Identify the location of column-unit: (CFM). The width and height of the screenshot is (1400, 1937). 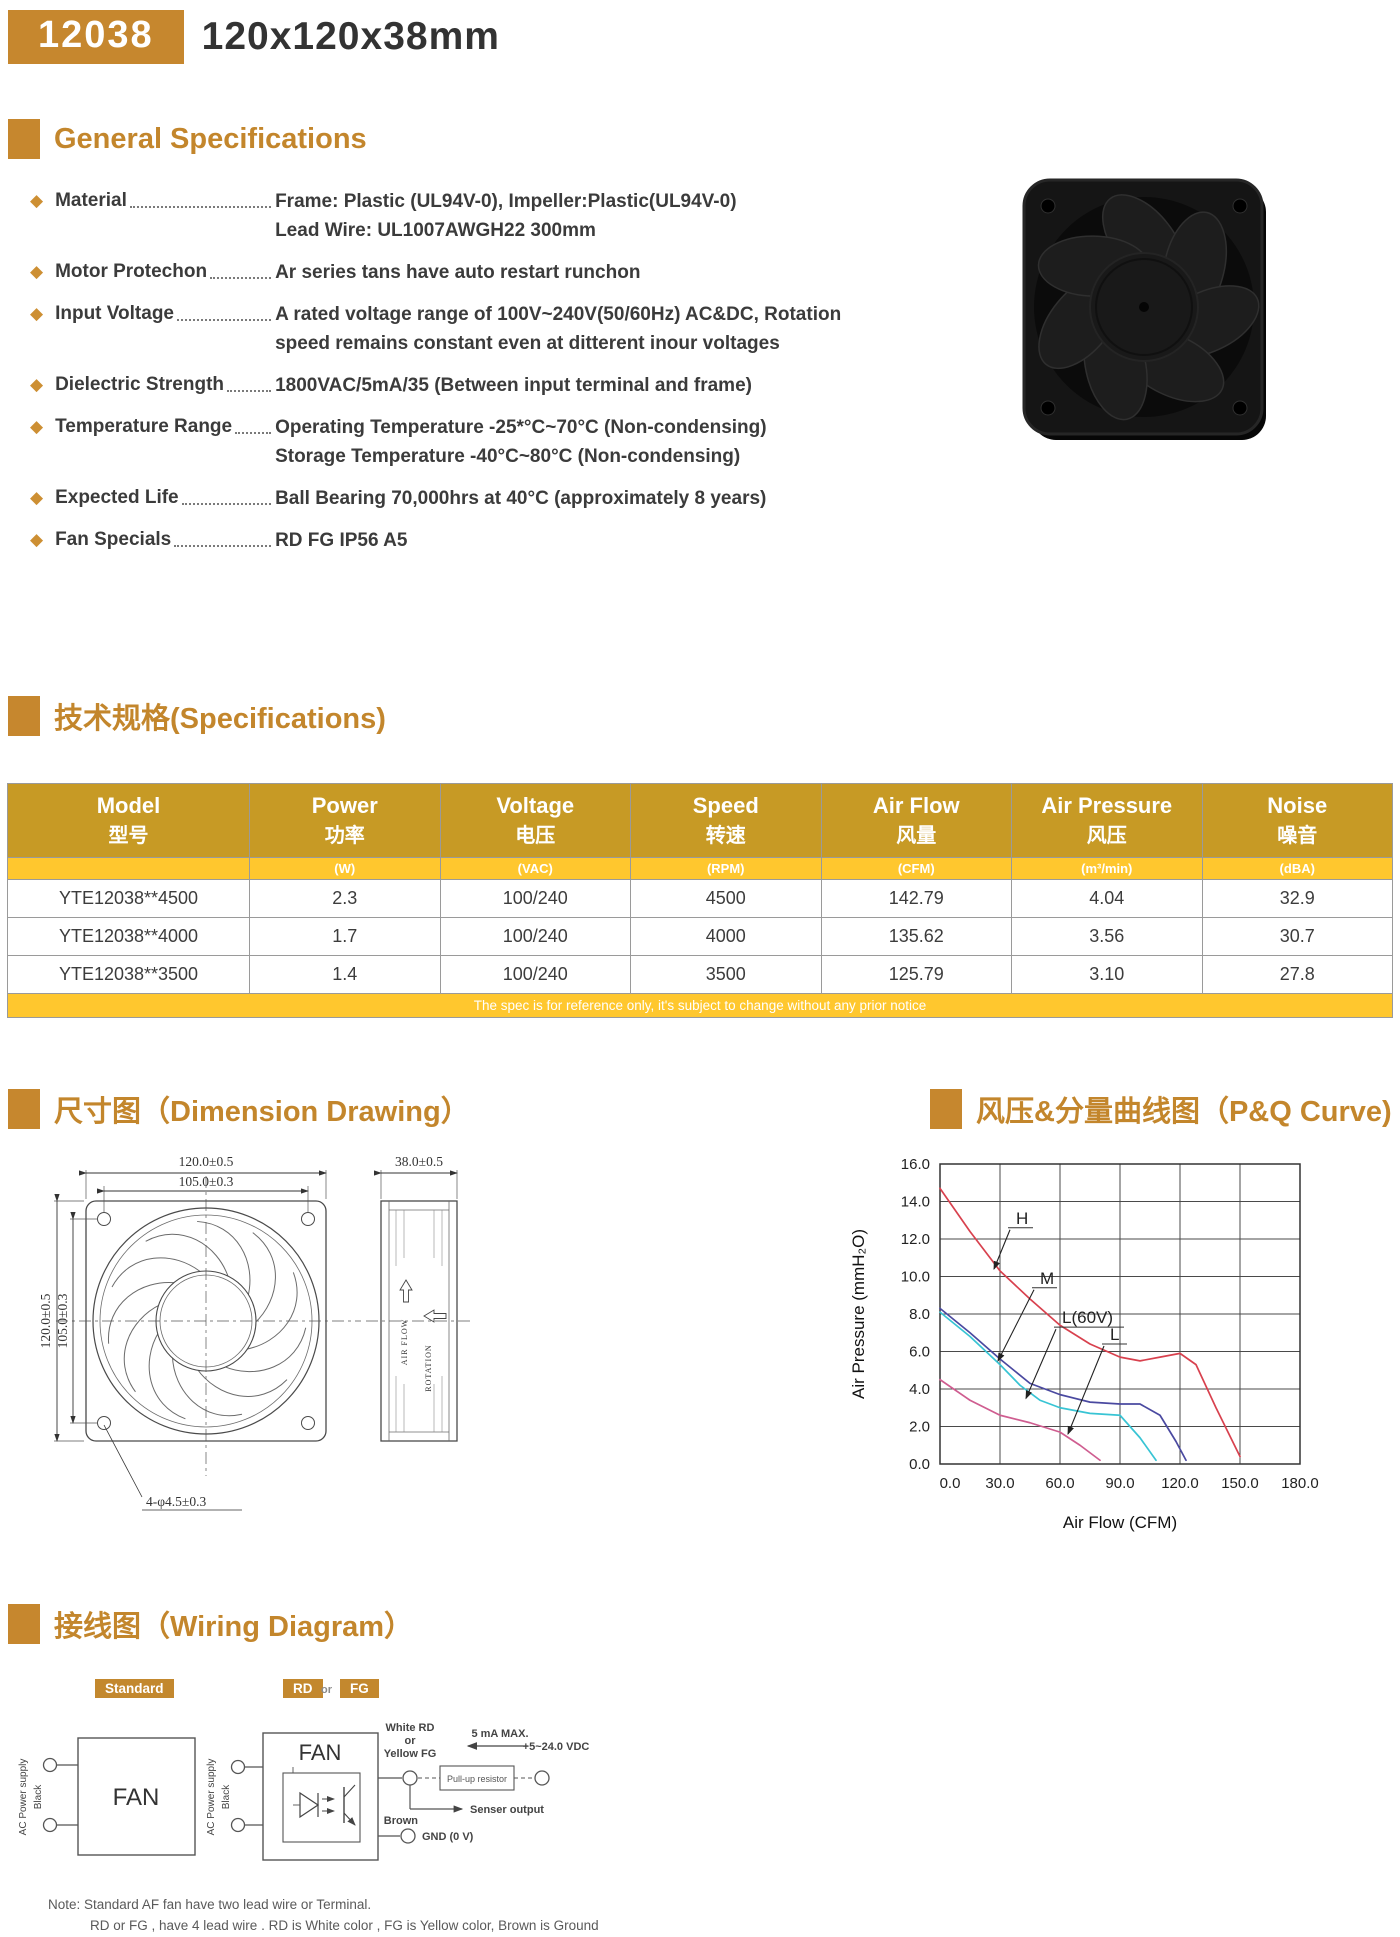
(916, 868).